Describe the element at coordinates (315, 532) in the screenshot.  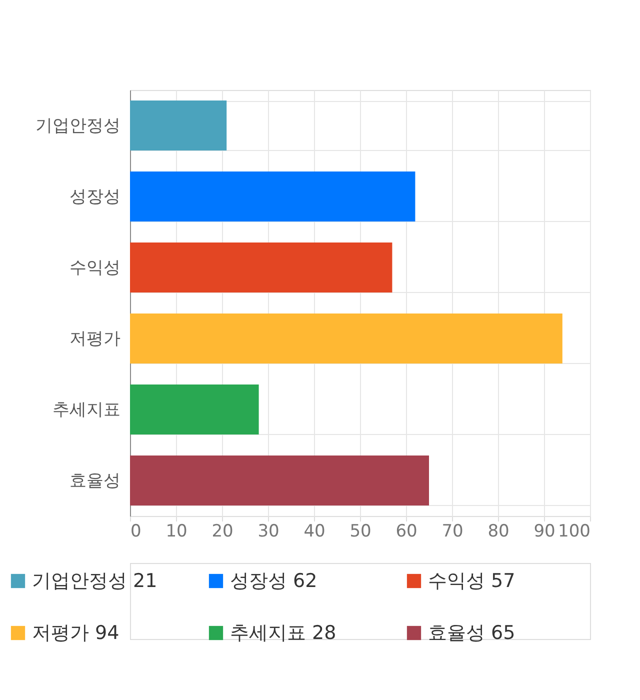
I see `x-tick-label: 40` at that location.